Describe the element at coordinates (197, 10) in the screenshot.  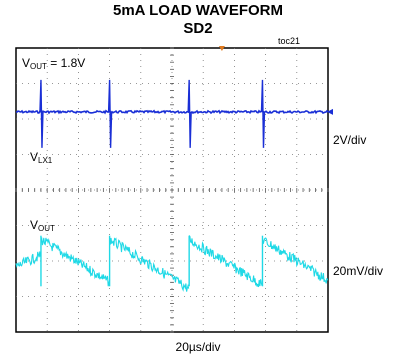
I see `chart-title: 5mA LOAD WAVEFORM` at that location.